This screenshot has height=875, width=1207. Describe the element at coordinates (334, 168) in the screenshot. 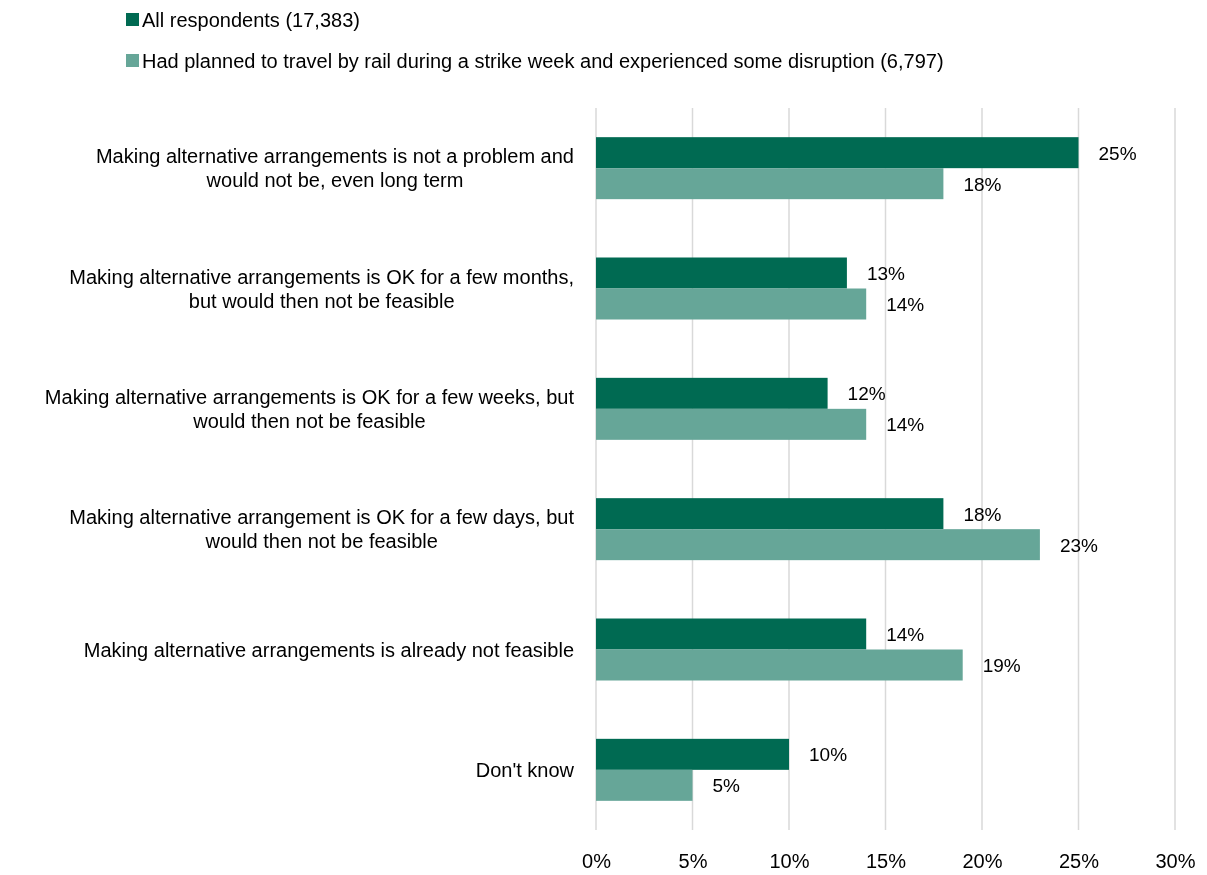

I see `y-tick-label: Making alternative arrangements is not a problem and would not be, even long term` at that location.